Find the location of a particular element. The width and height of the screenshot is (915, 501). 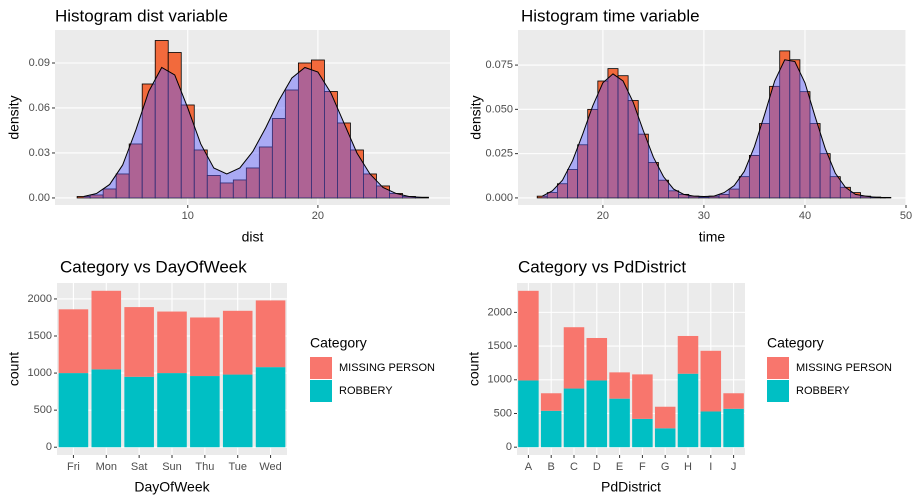

x-tick-label: 40 is located at coordinates (805, 216).